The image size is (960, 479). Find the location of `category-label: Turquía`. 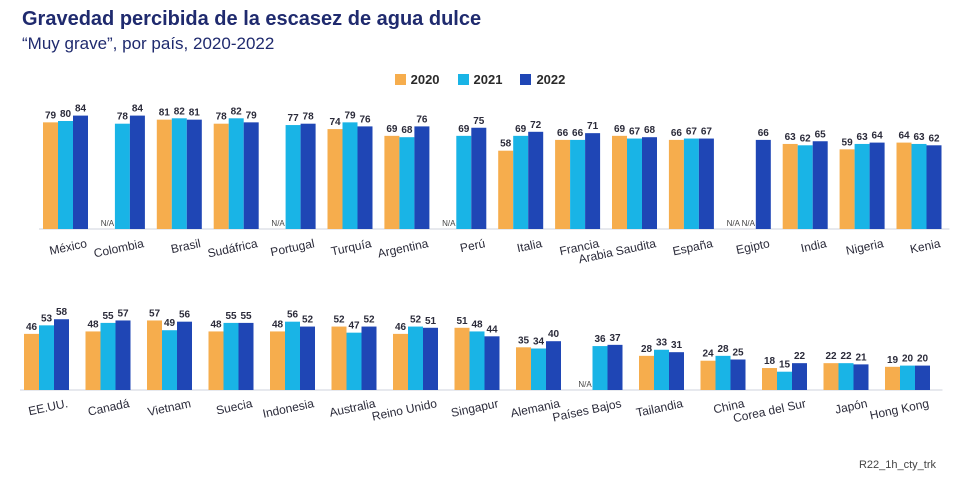

category-label: Turquía is located at coordinates (351, 247).